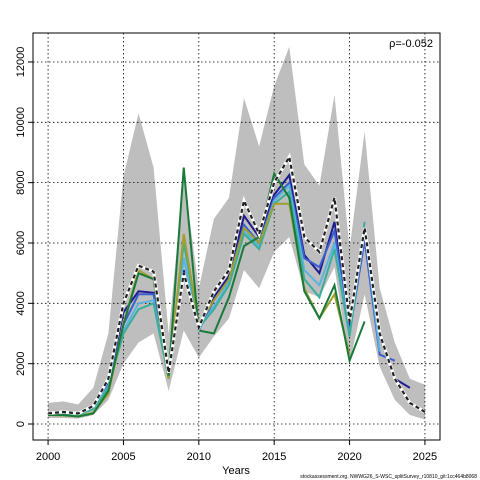 The width and height of the screenshot is (480, 480). I want to click on x-tick-label: 2010, so click(199, 457).